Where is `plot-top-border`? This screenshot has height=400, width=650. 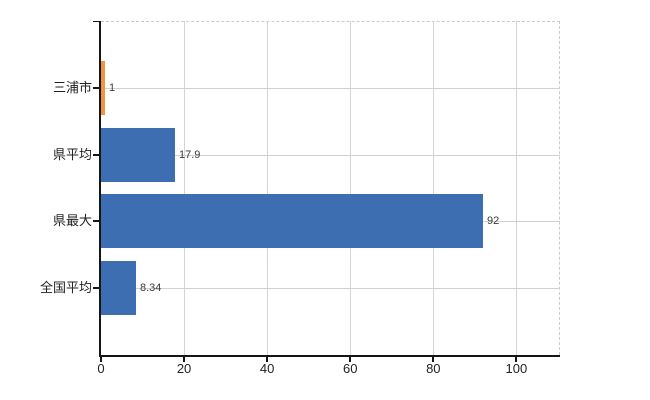 plot-top-border is located at coordinates (330, 21).